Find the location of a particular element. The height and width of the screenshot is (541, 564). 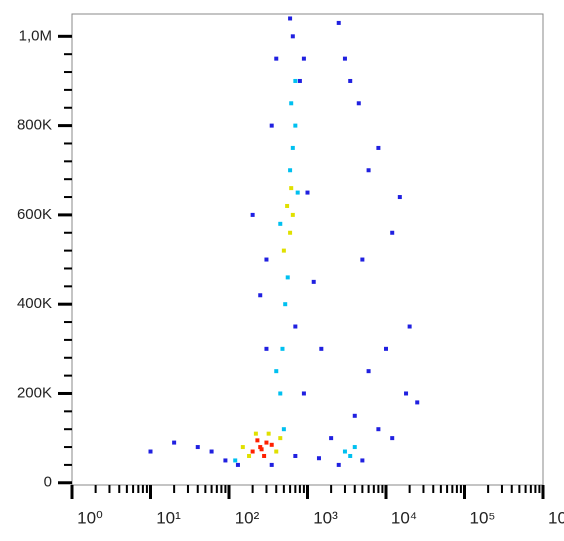

y-tick-label: 0 is located at coordinates (48, 482).